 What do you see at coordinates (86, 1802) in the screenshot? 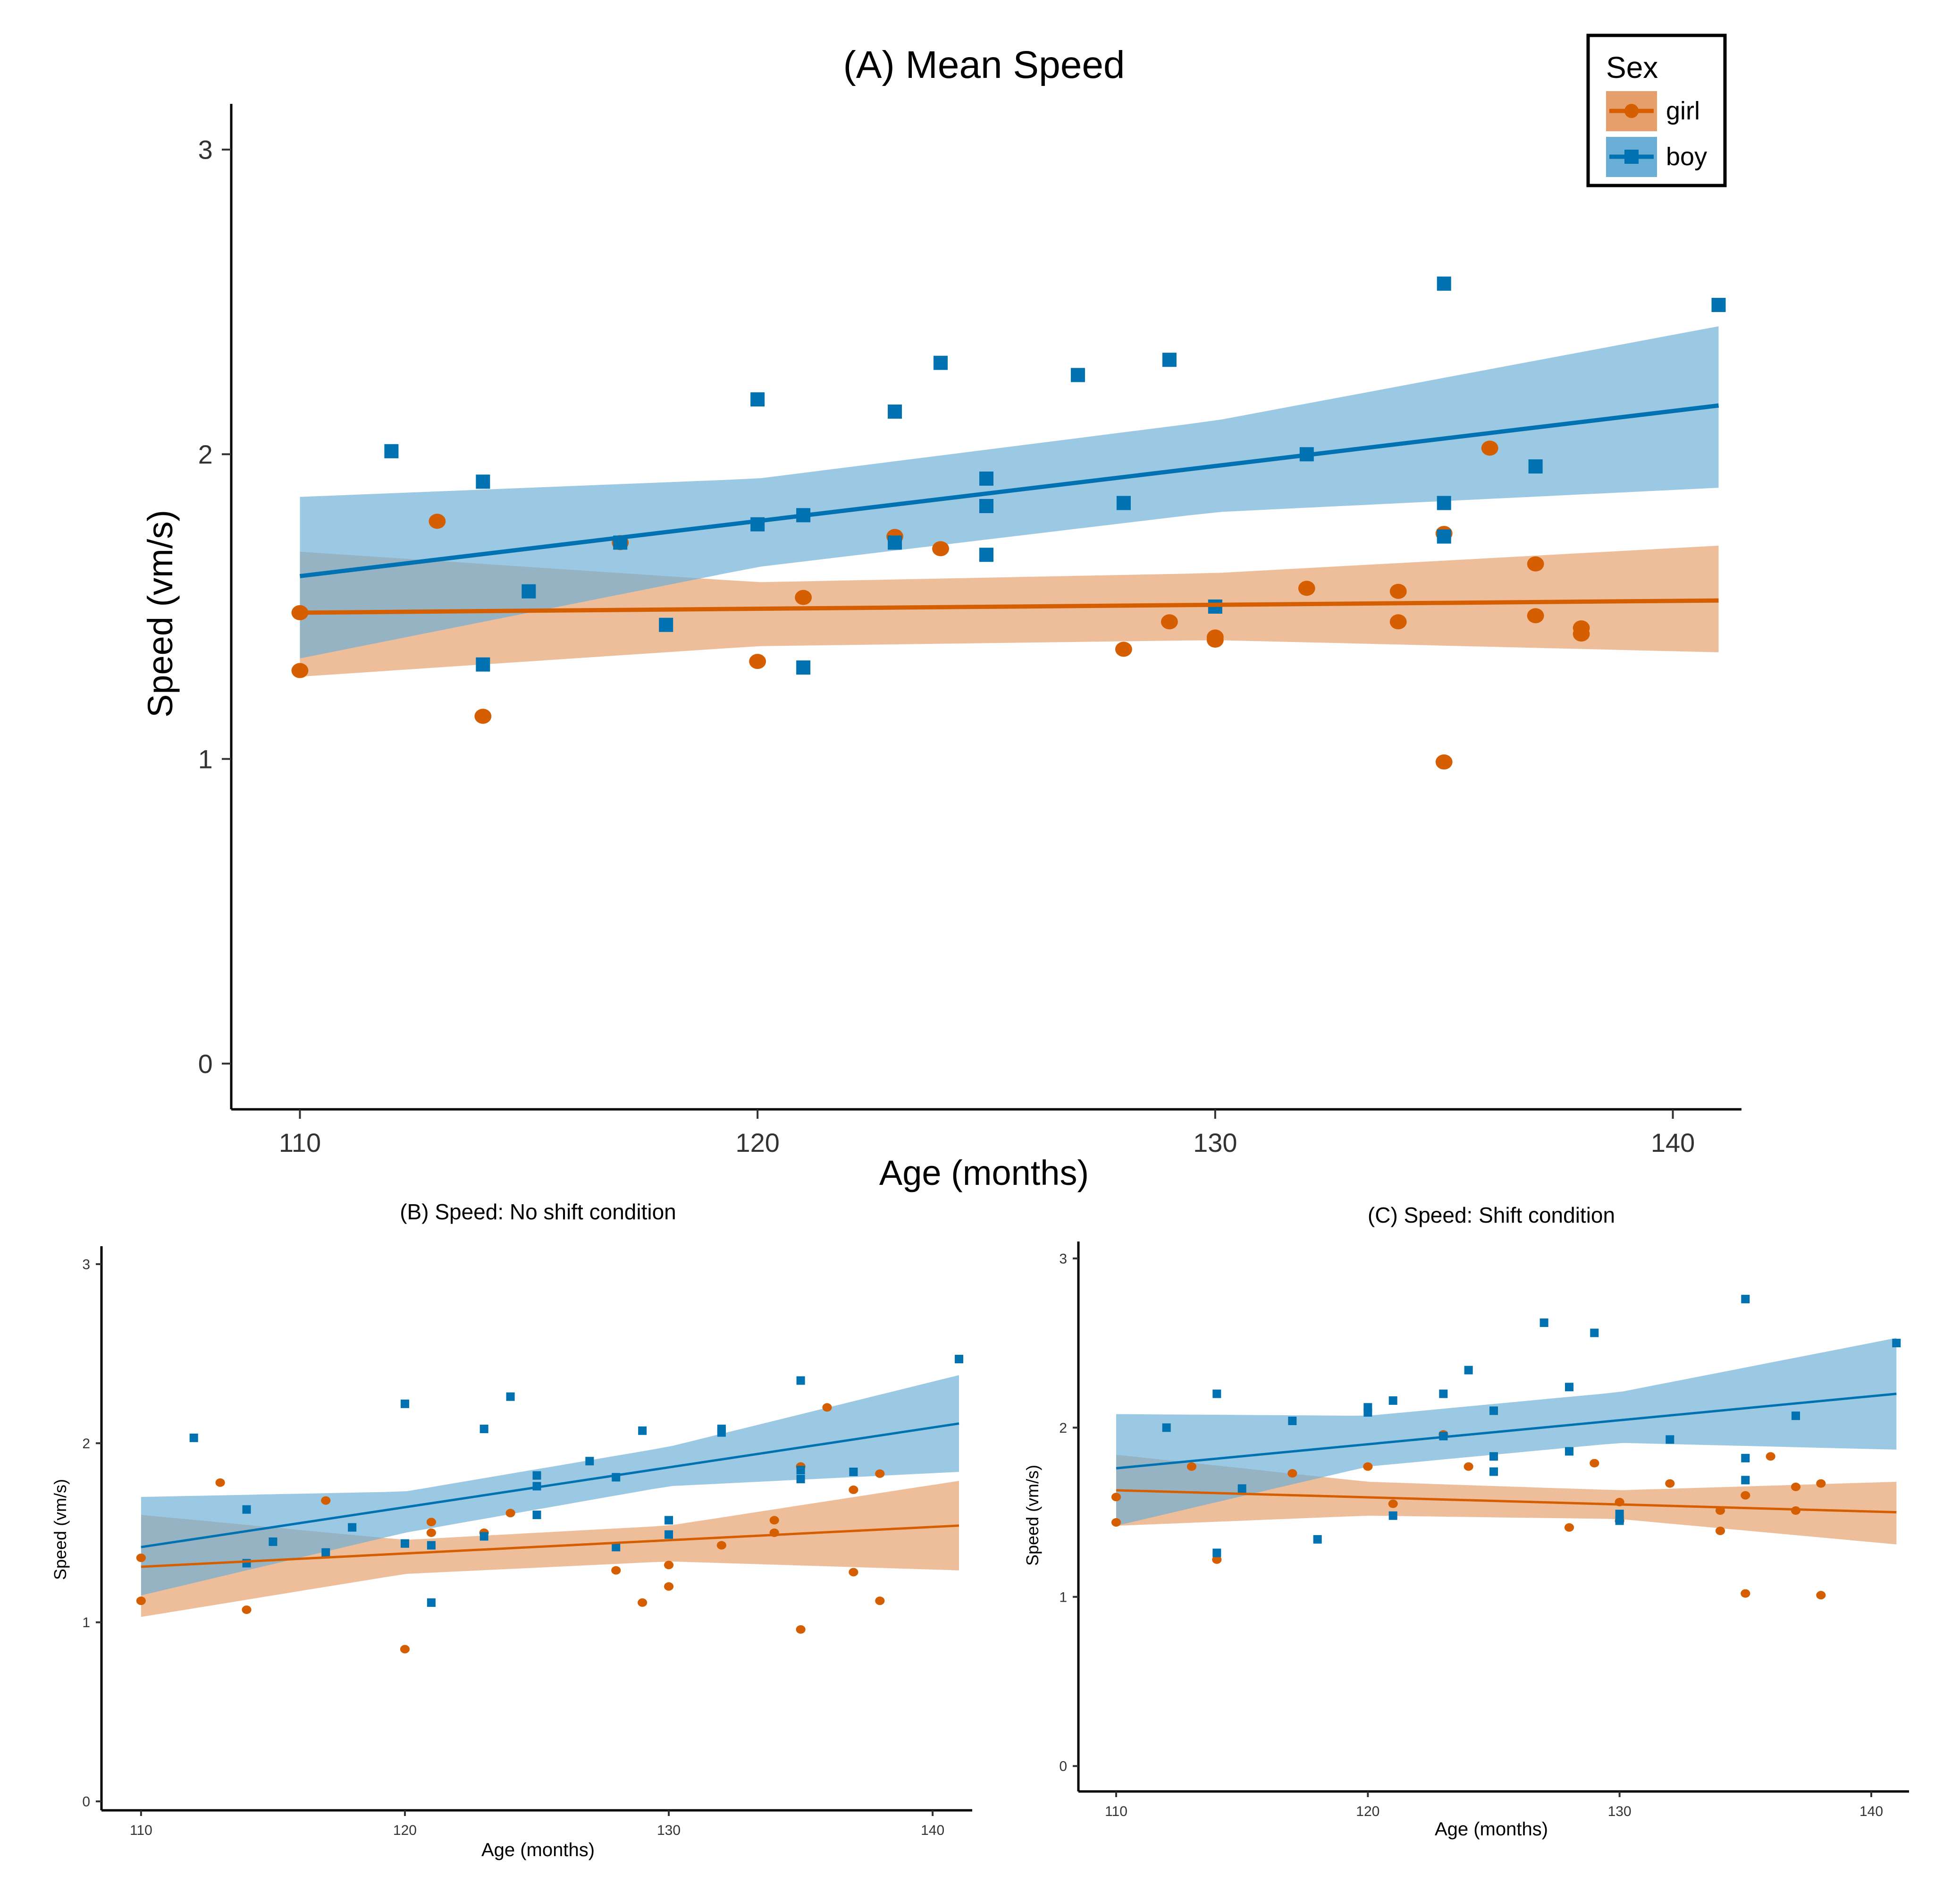
I see `panel-b-y-tick-label: 0` at bounding box center [86, 1802].